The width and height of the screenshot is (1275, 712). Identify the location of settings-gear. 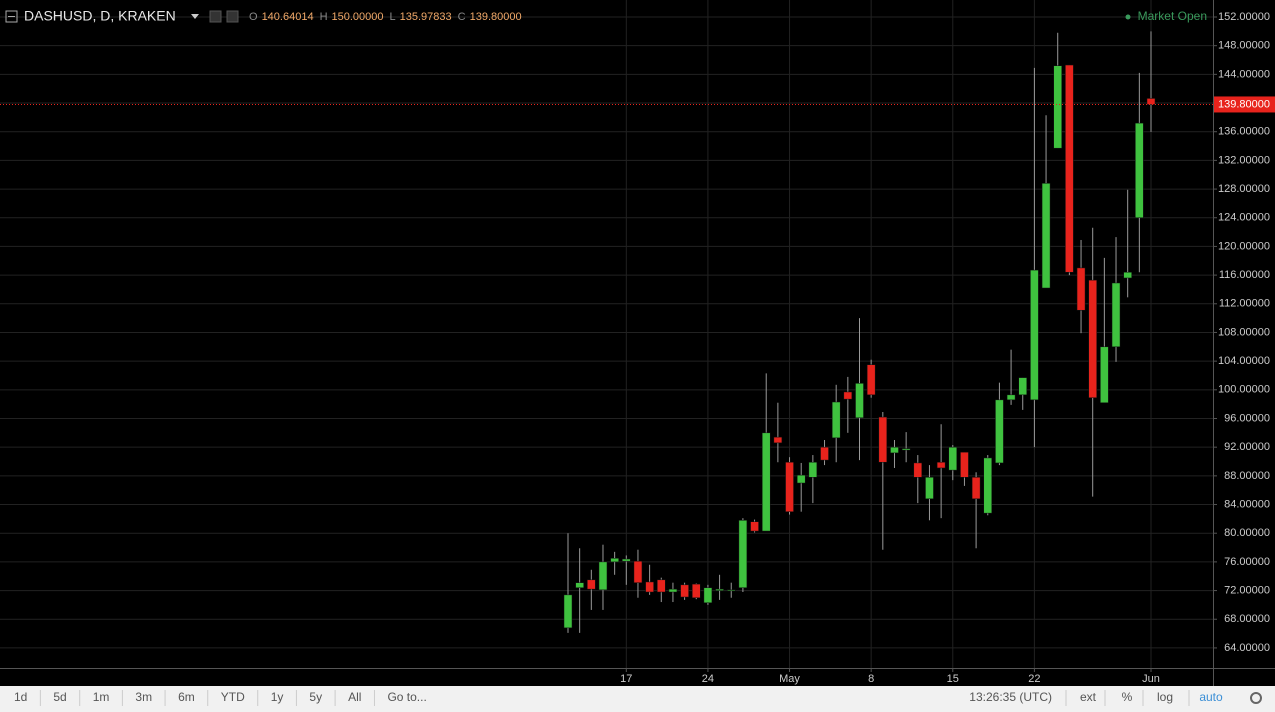
(1256, 698).